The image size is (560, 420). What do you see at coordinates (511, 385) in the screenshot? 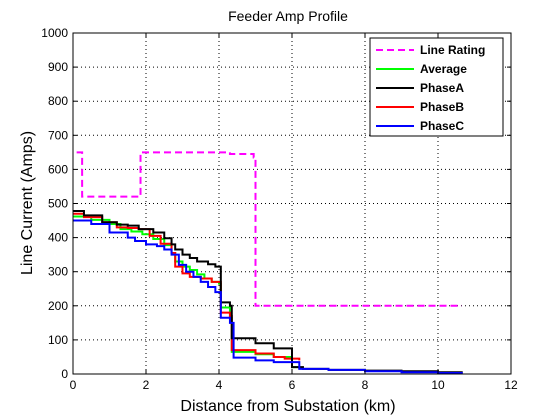
I see `x-tick-label: 12` at bounding box center [511, 385].